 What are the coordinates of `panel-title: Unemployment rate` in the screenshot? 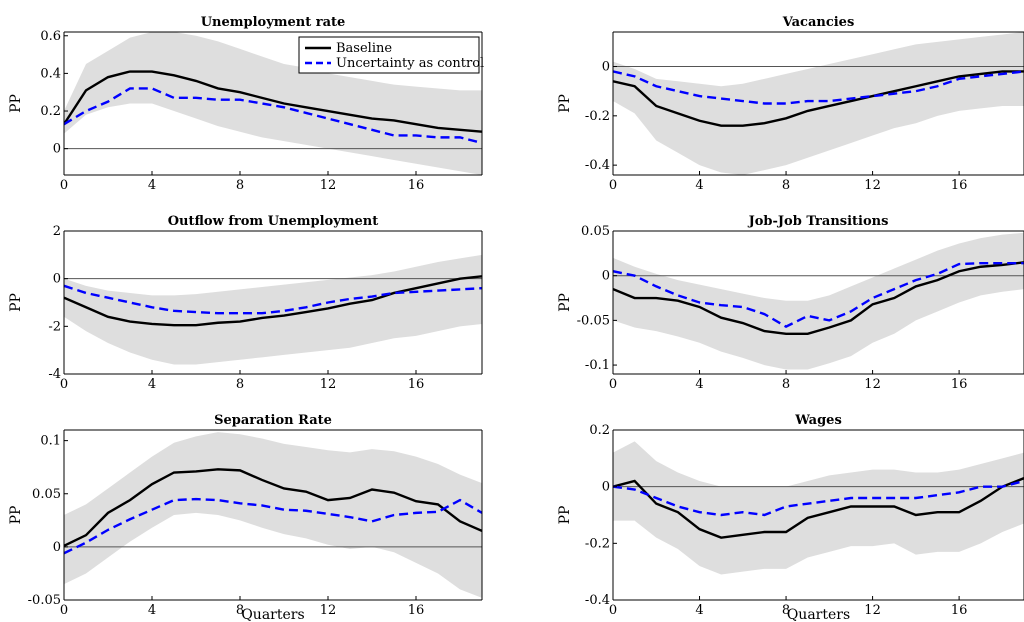 It's located at (273, 22).